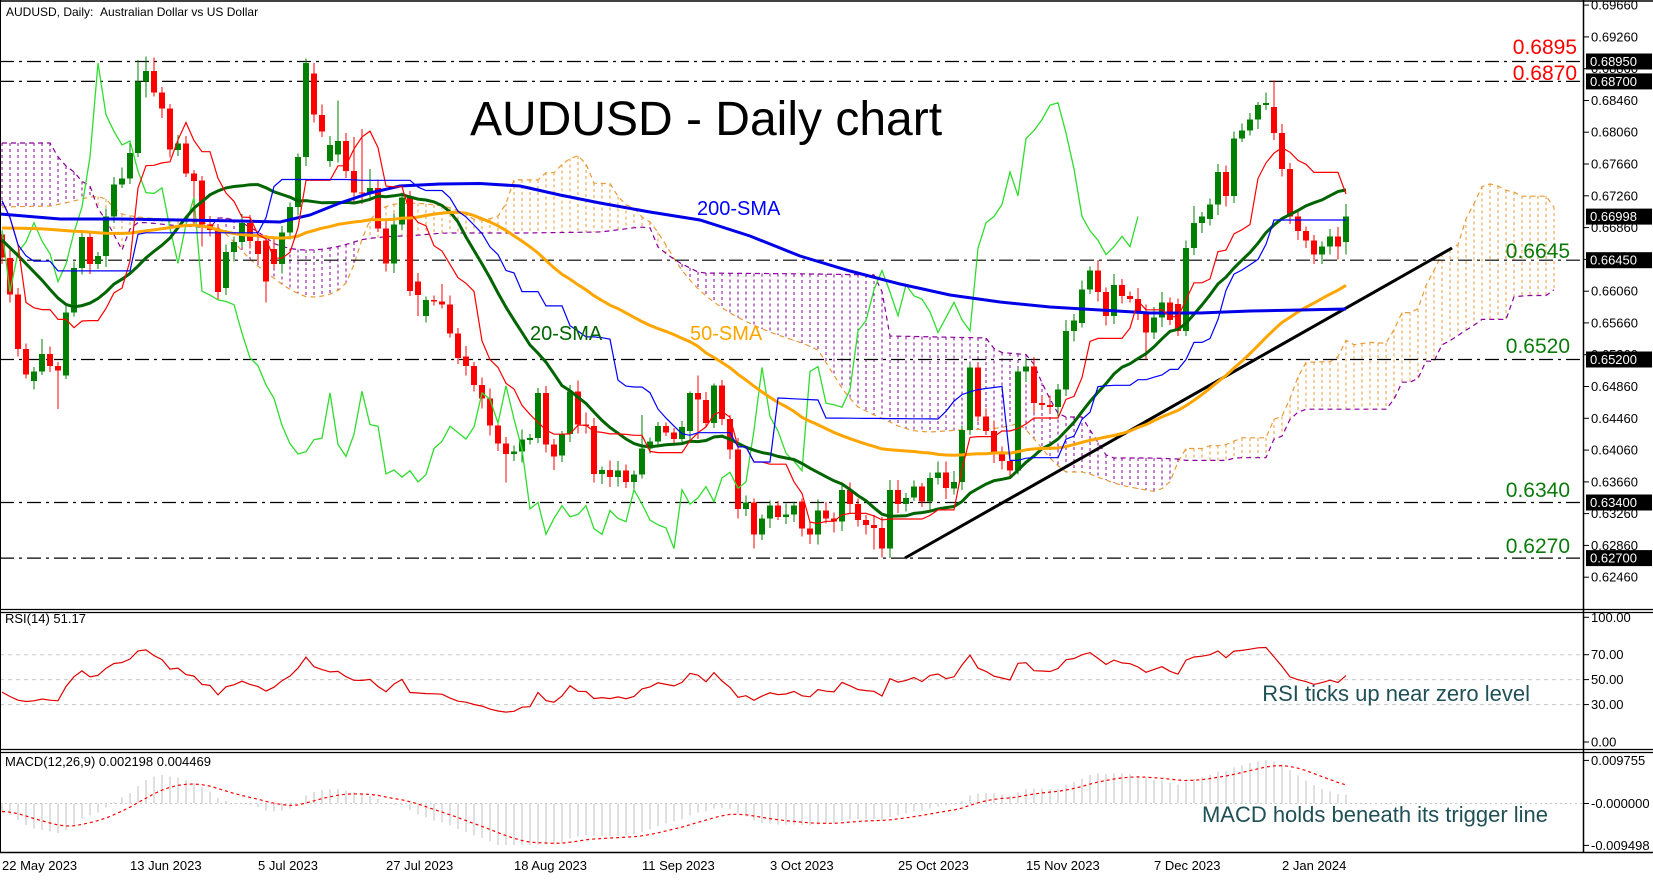  Describe the element at coordinates (1607, 654) in the screenshot. I see `svg-text: 70.00` at that location.